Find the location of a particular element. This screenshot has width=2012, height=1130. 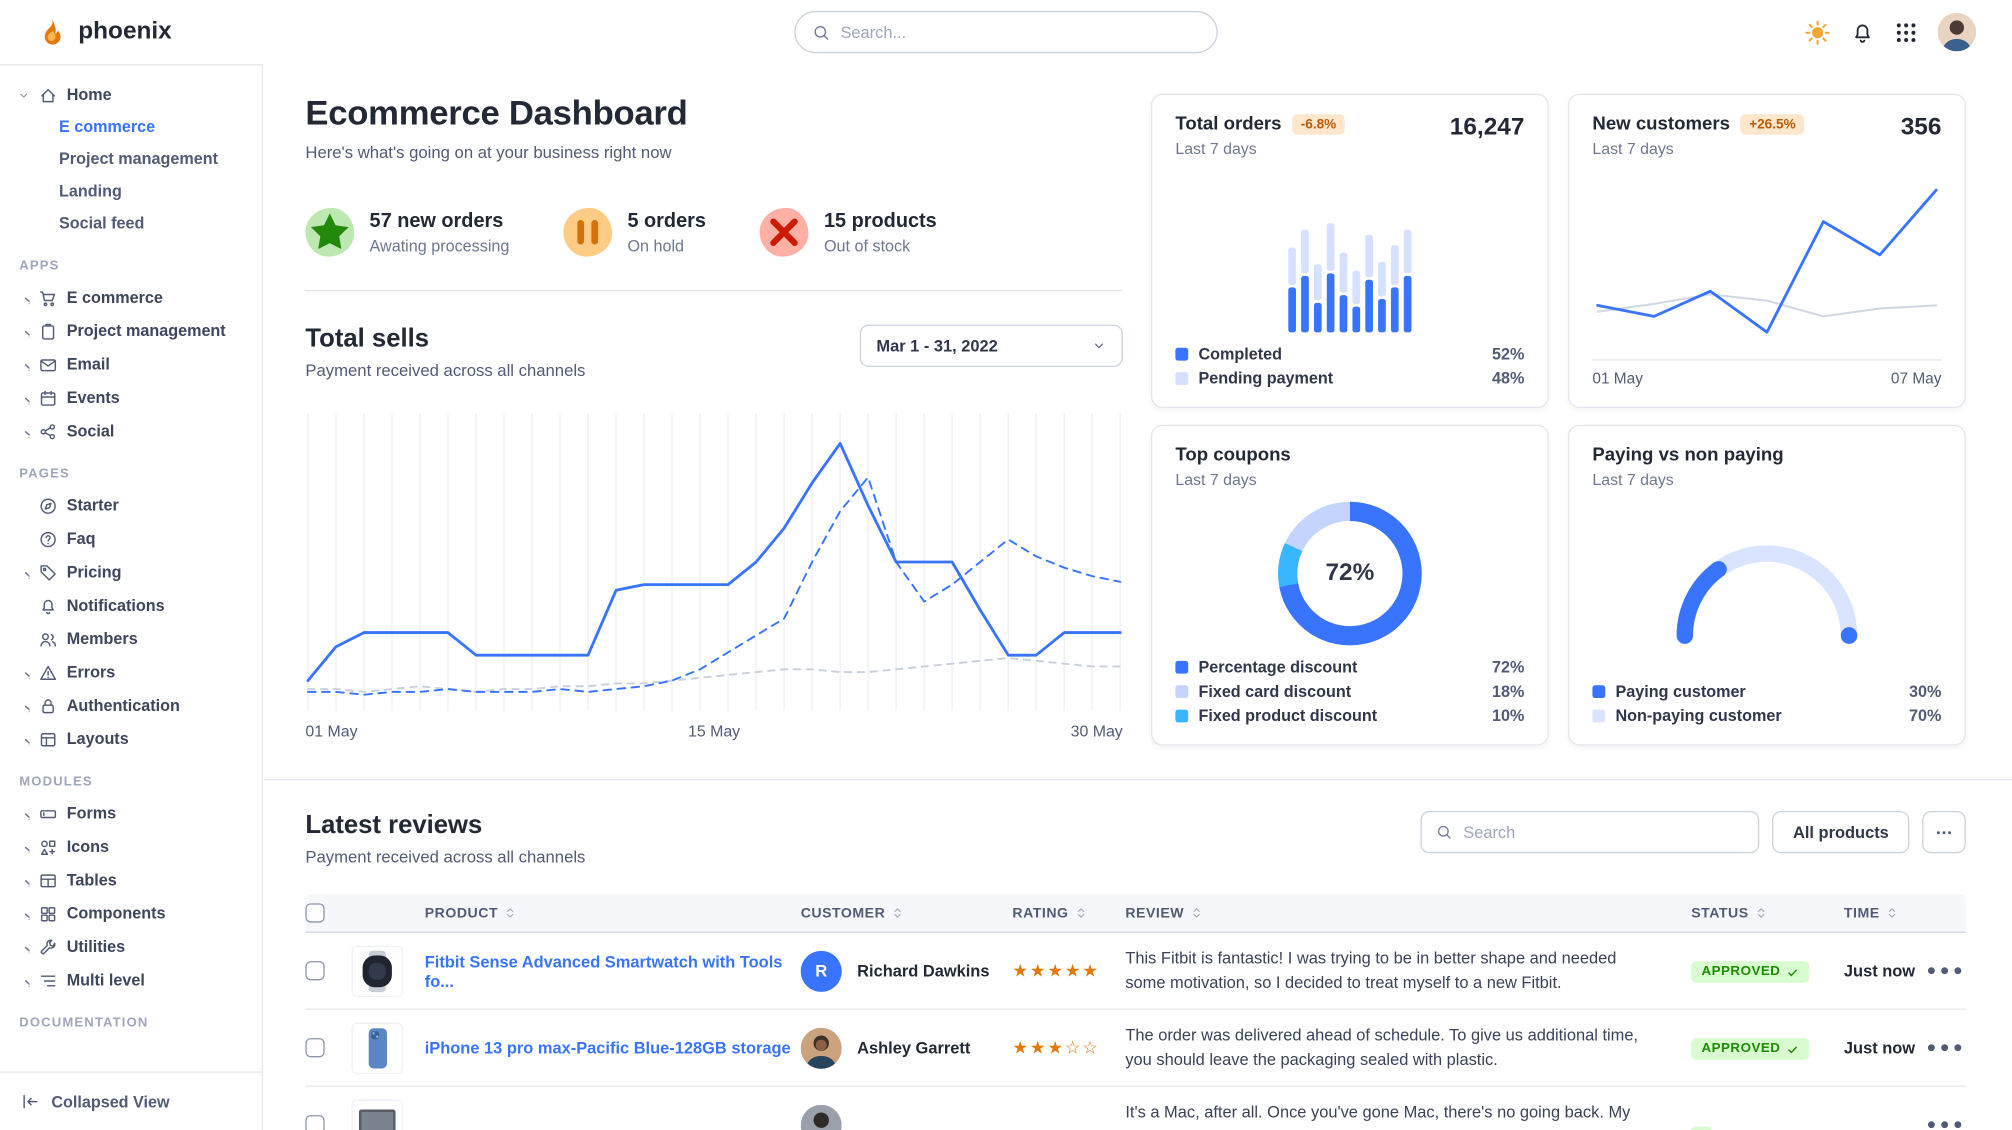

sidebar-item-ecommerce-app: E commerce is located at coordinates (133, 297).